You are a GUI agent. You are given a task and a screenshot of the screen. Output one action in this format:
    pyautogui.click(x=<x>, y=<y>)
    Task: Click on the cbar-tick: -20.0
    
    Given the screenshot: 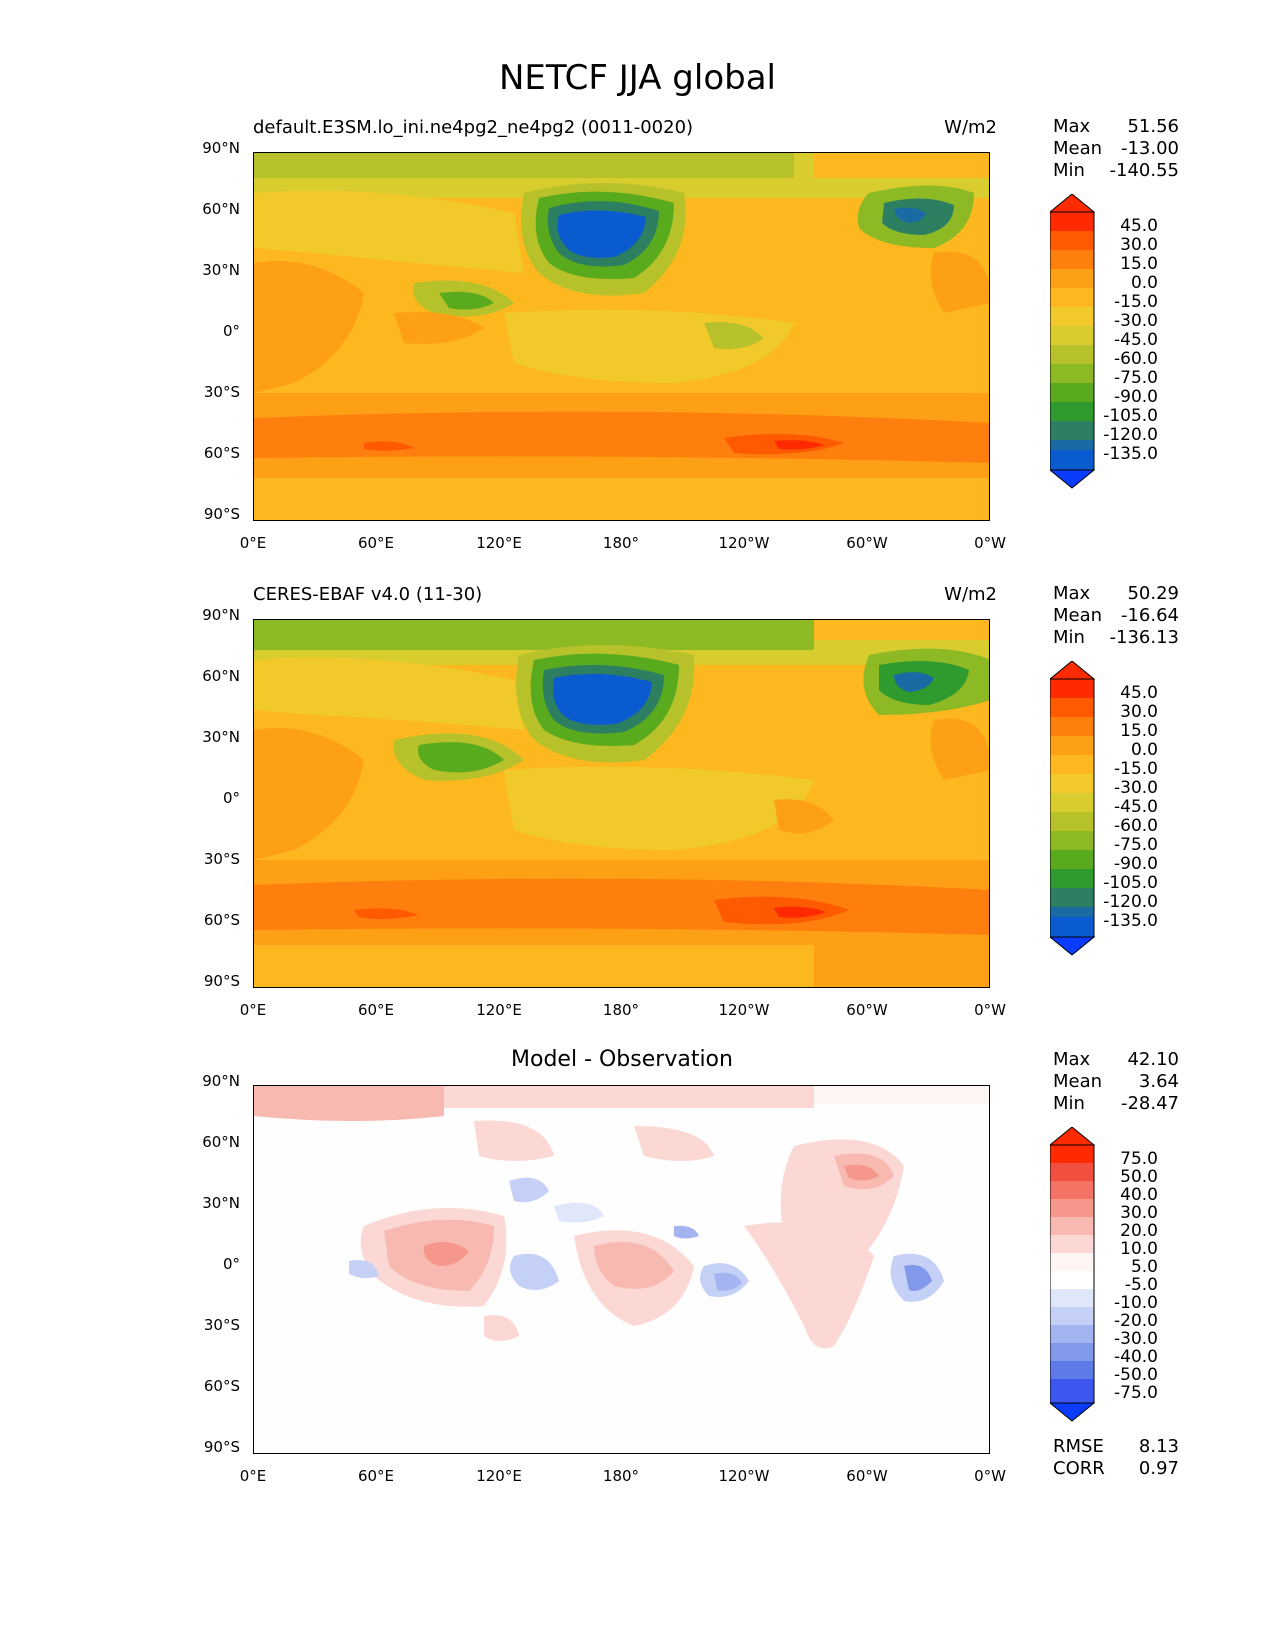 What is the action you would take?
    pyautogui.click(x=1136, y=1321)
    